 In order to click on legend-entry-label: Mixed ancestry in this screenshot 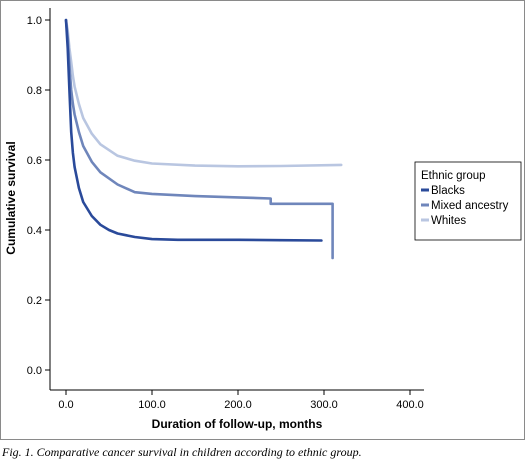, I will do `click(470, 206)`.